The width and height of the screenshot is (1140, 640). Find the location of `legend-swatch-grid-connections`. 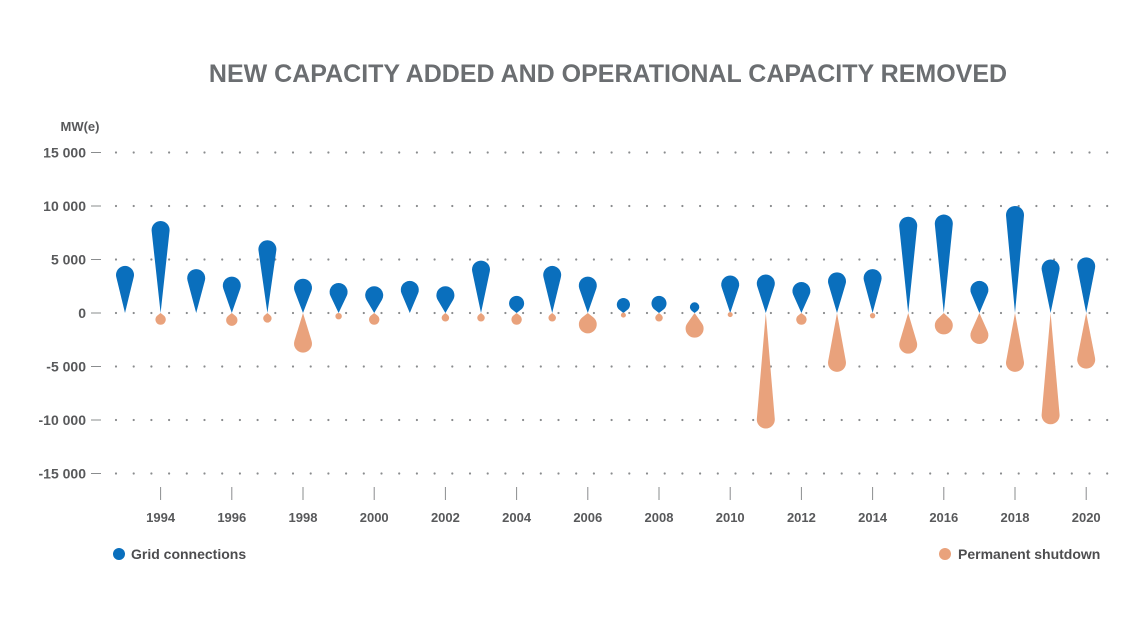

legend-swatch-grid-connections is located at coordinates (119, 554).